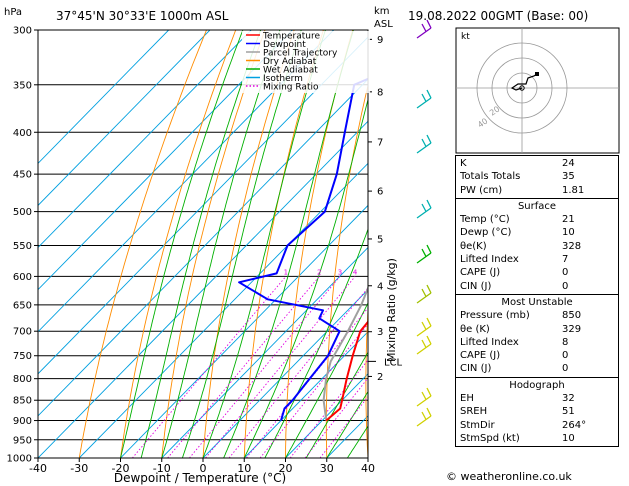 Image resolution: width=629 pixels, height=486 pixels. What do you see at coordinates (485, 220) in the screenshot?
I see `surface-label: Temp (°C)` at bounding box center [485, 220].